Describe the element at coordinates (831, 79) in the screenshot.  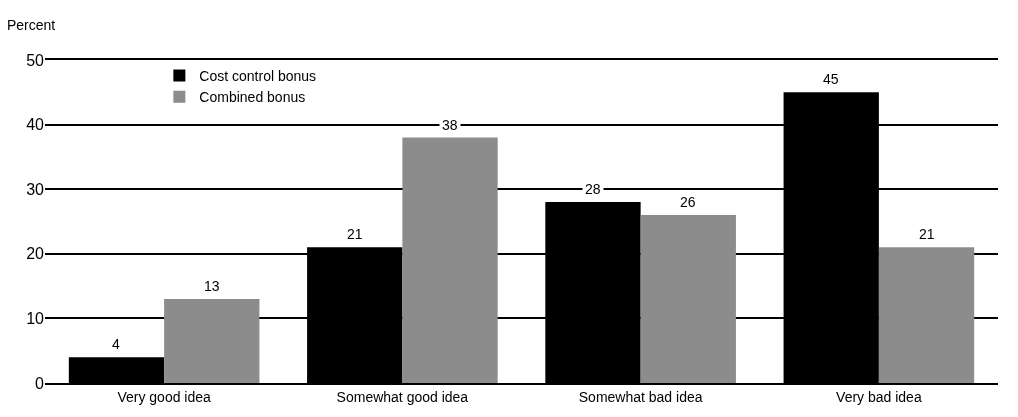
I see `data-label: 45` at that location.